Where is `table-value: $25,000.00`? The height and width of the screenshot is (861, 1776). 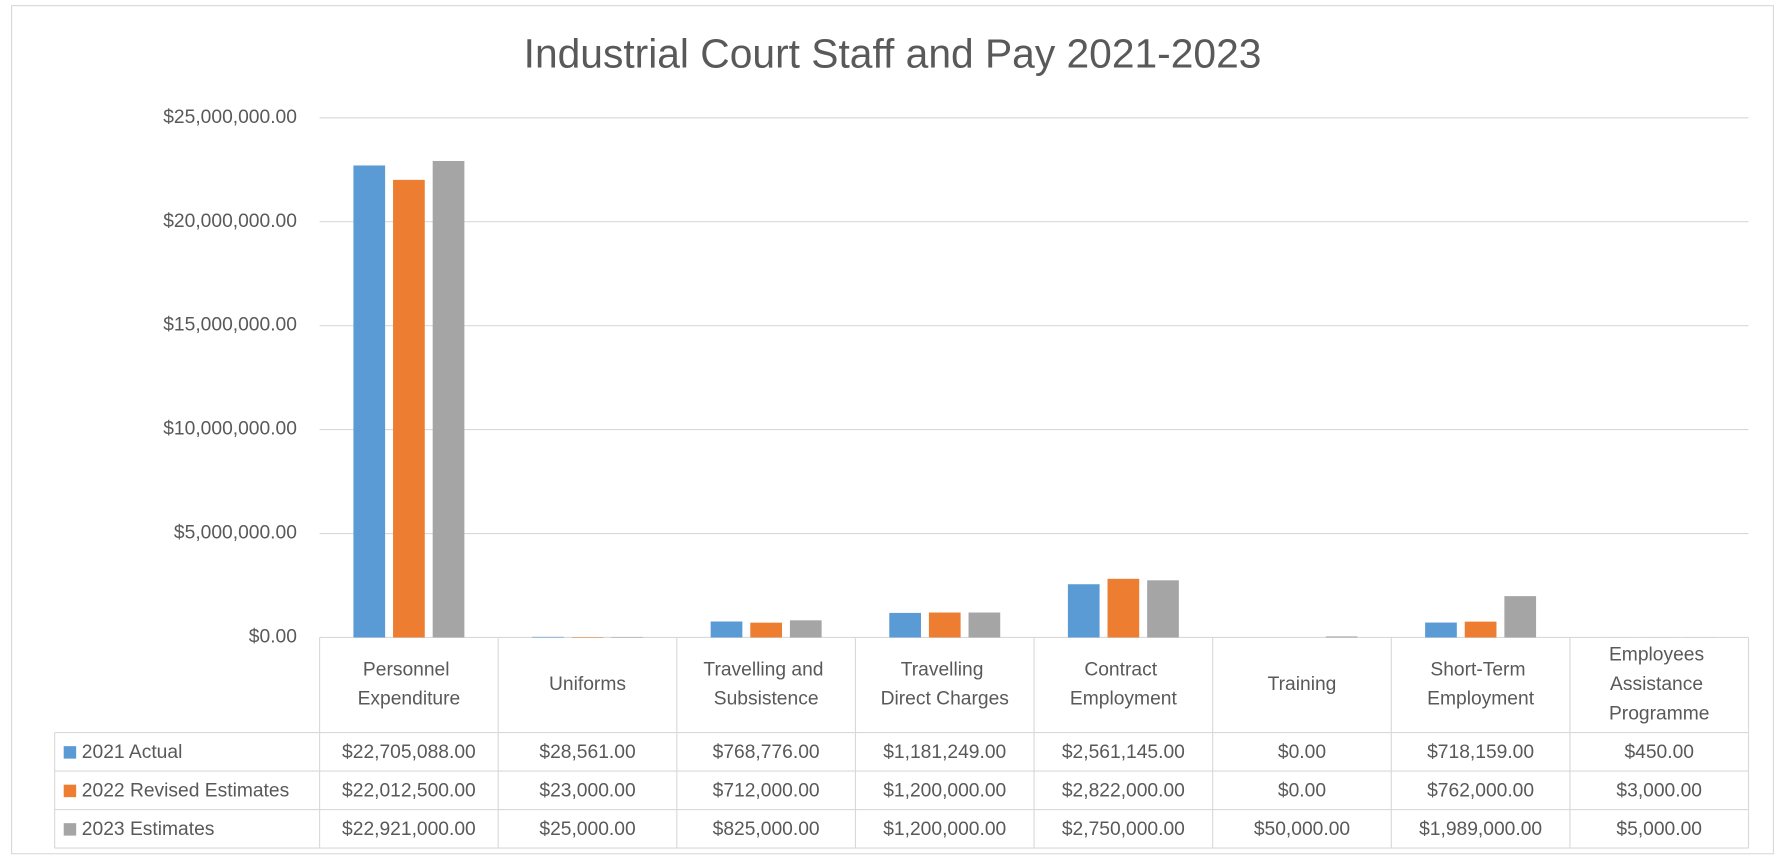
table-value: $25,000.00 is located at coordinates (587, 829).